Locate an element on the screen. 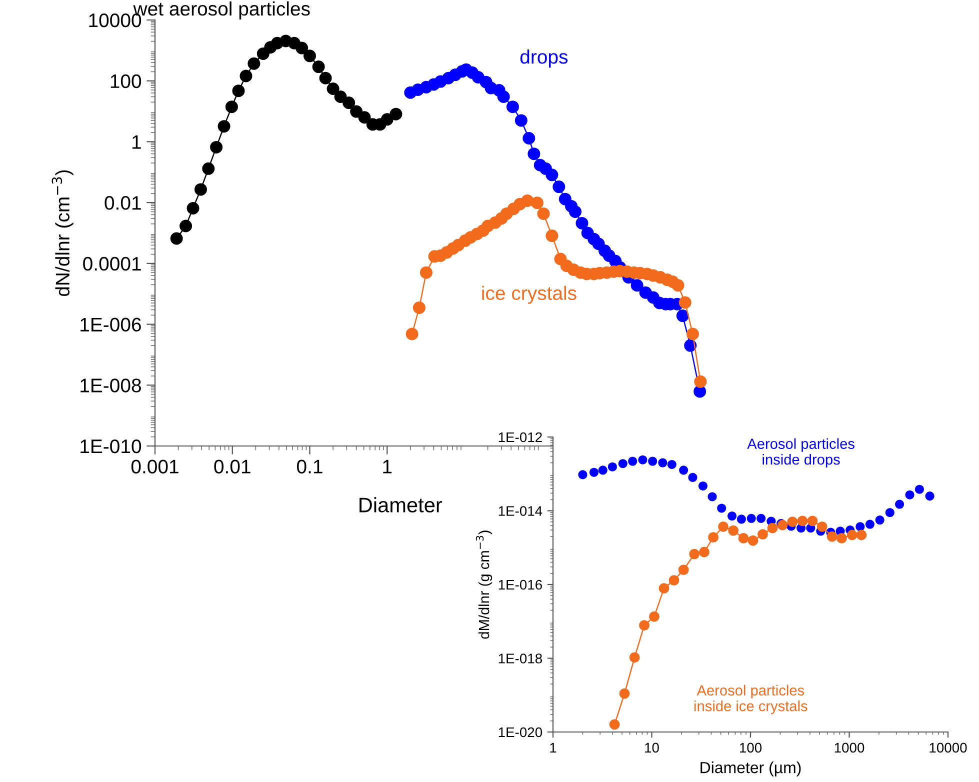  y-tick-label: 1E-006 is located at coordinates (110, 325).